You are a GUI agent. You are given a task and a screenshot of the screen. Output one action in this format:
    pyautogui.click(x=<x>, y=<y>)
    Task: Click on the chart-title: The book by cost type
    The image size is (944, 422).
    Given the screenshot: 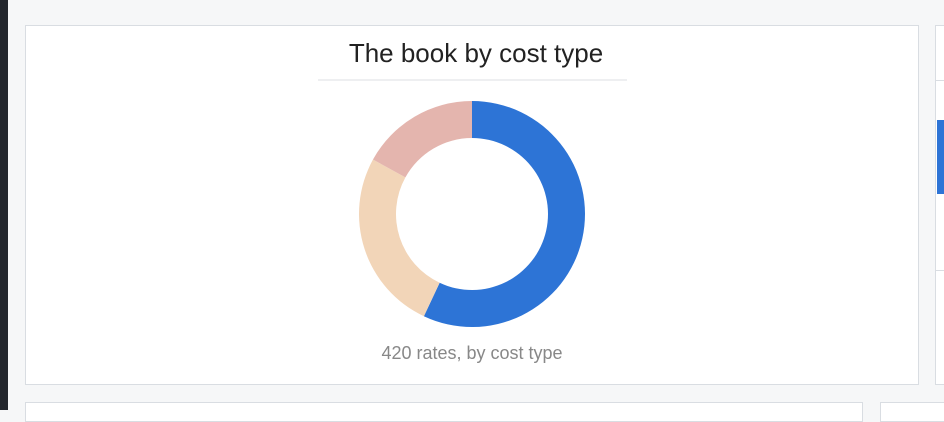 What is the action you would take?
    pyautogui.click(x=476, y=53)
    